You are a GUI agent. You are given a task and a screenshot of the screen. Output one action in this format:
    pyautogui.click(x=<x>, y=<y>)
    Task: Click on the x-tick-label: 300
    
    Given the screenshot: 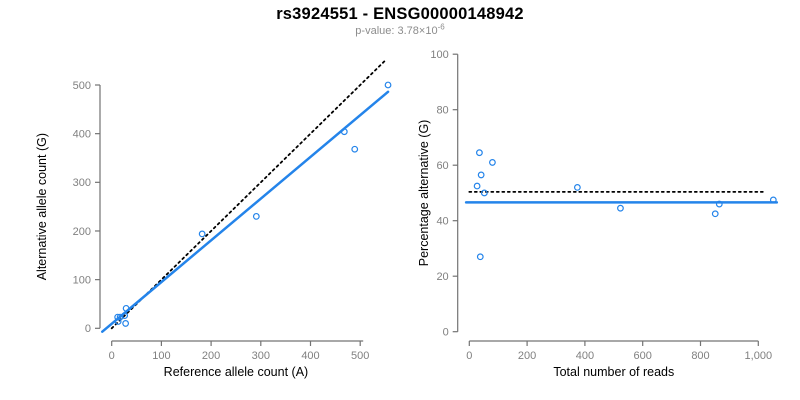 What is the action you would take?
    pyautogui.click(x=261, y=356)
    